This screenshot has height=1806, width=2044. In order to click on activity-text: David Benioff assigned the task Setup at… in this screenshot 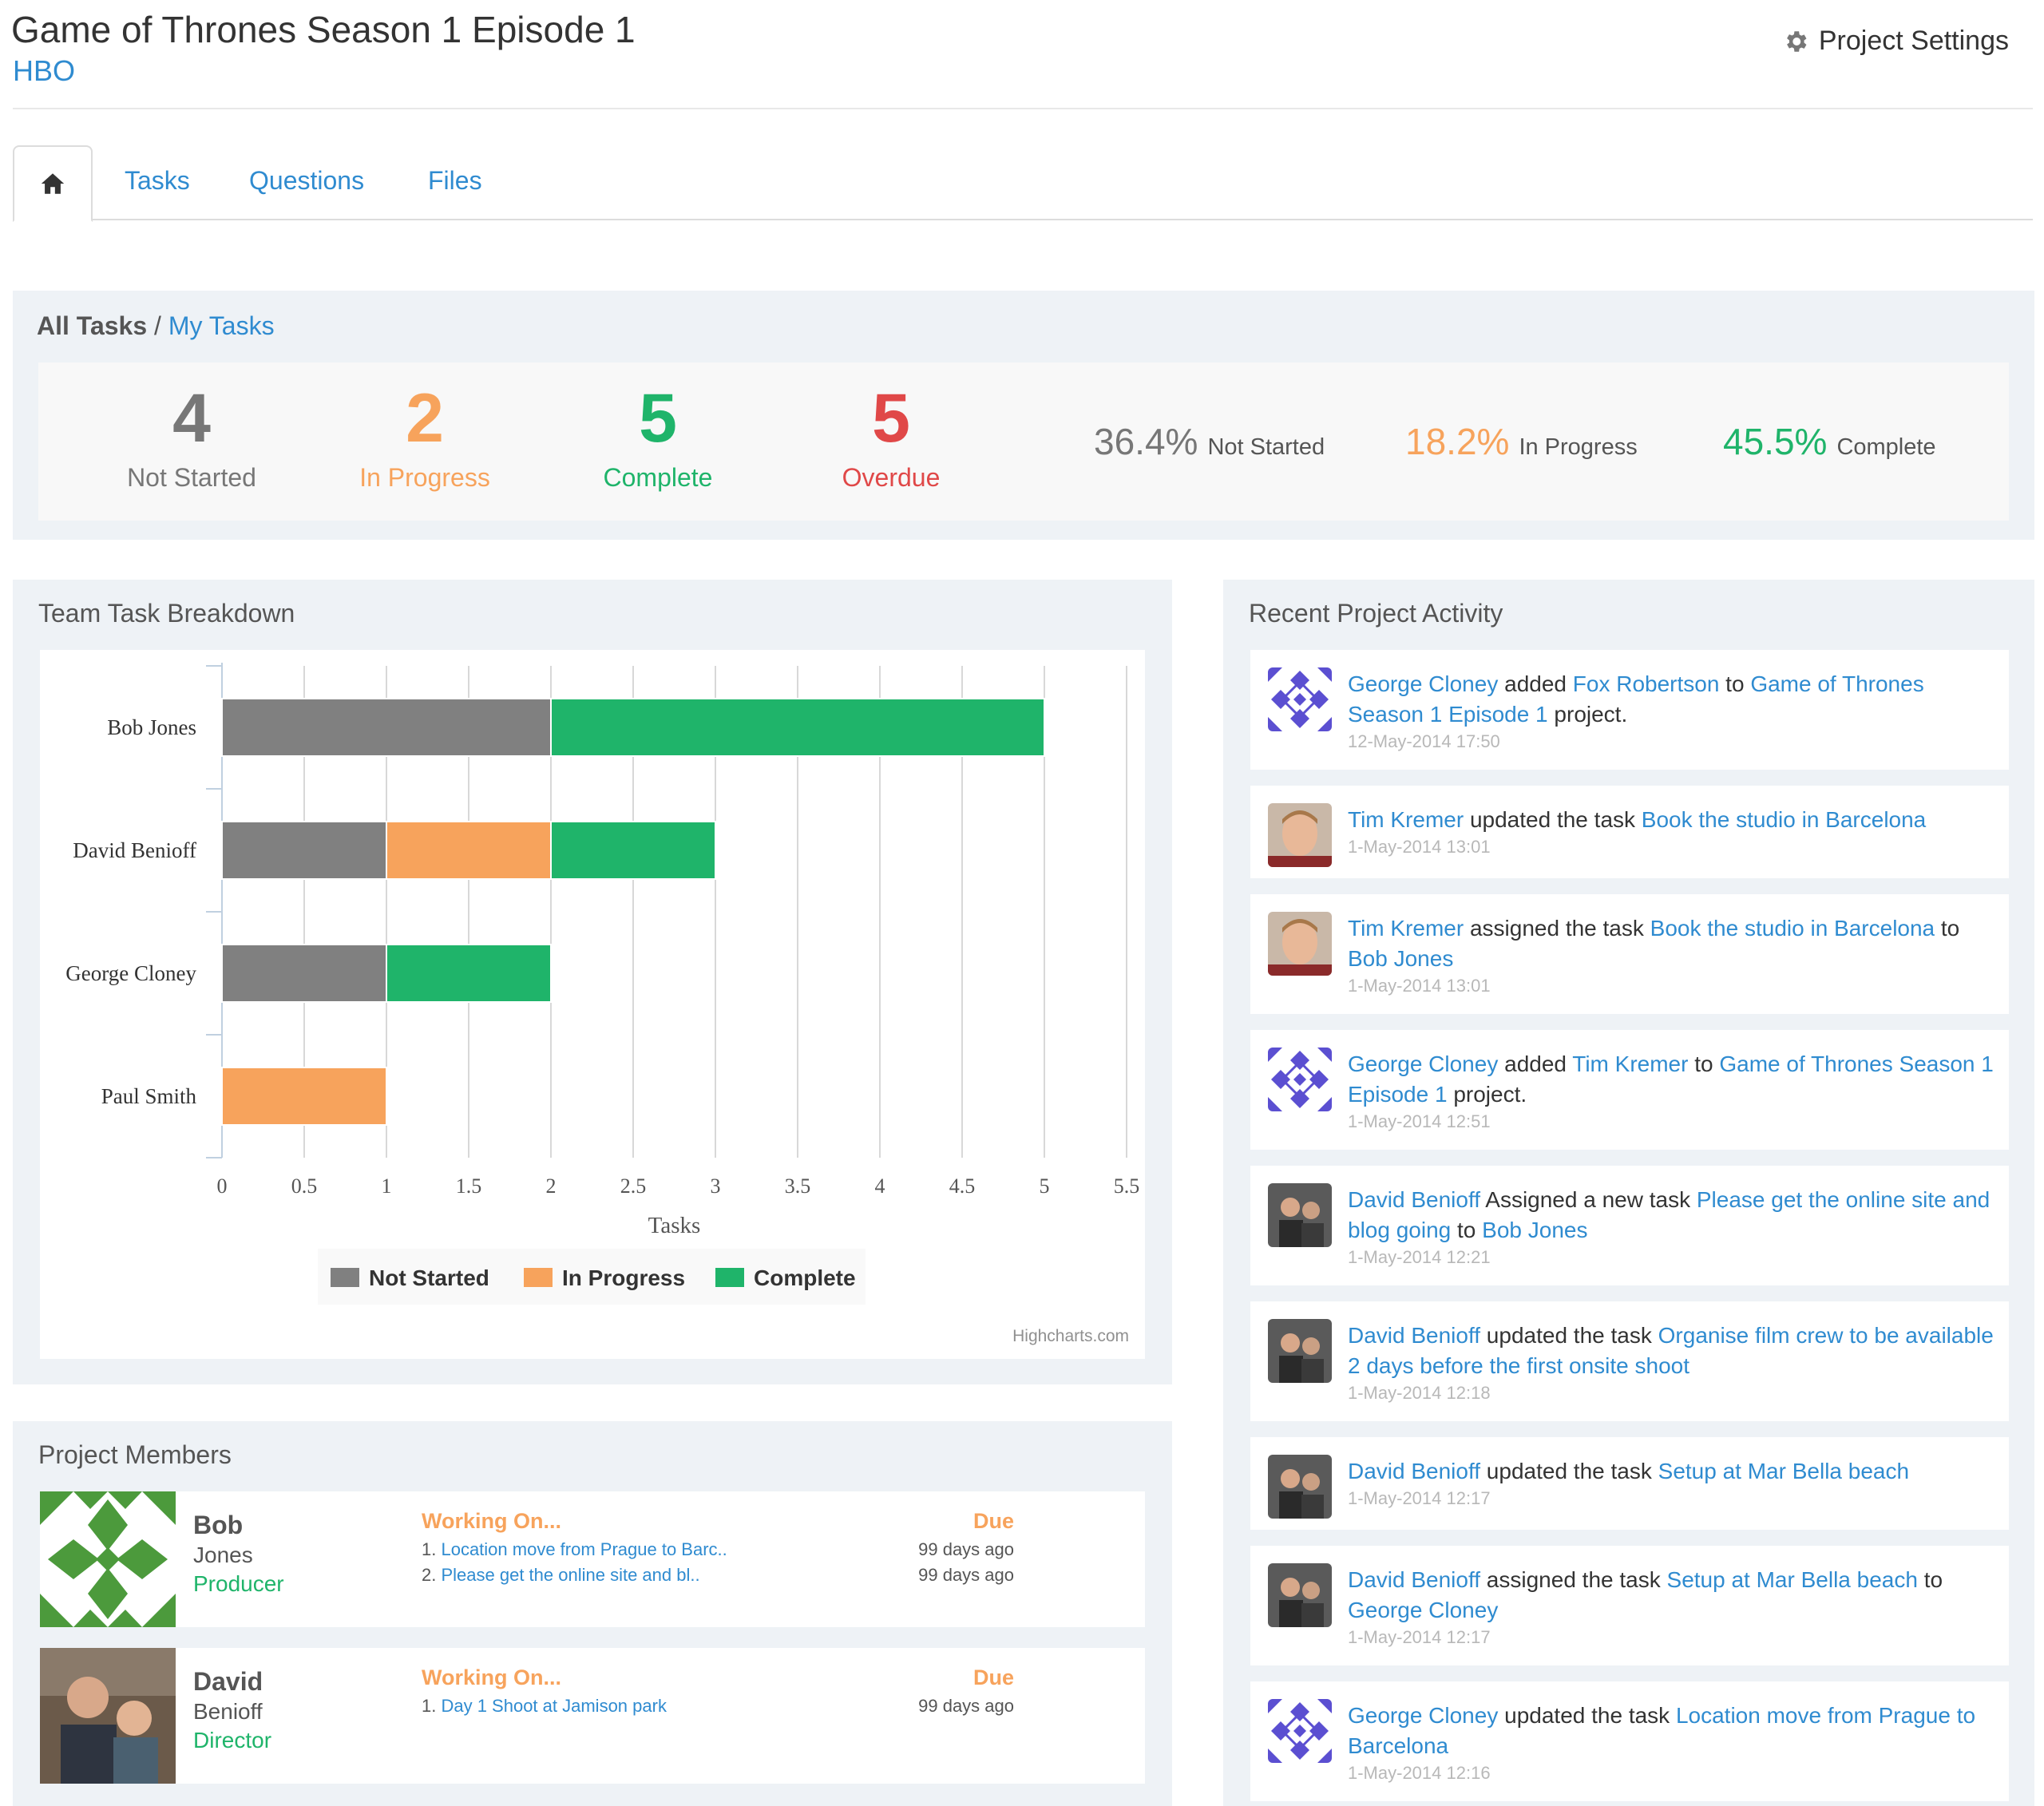, I will do `click(1671, 1608)`.